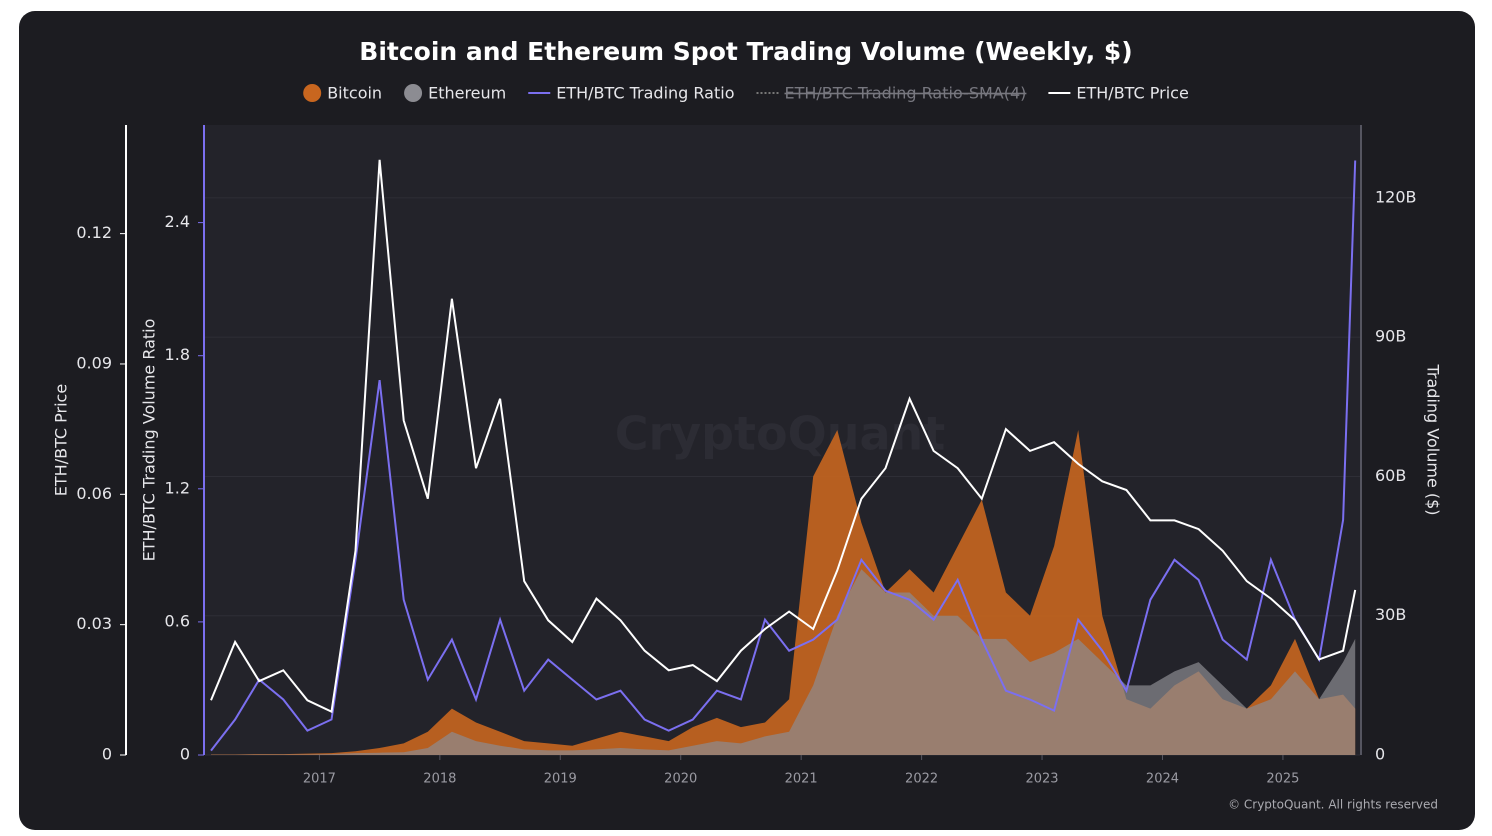 This screenshot has width=1492, height=836. What do you see at coordinates (177, 354) in the screenshot?
I see `y2-tick-label: 1.8` at bounding box center [177, 354].